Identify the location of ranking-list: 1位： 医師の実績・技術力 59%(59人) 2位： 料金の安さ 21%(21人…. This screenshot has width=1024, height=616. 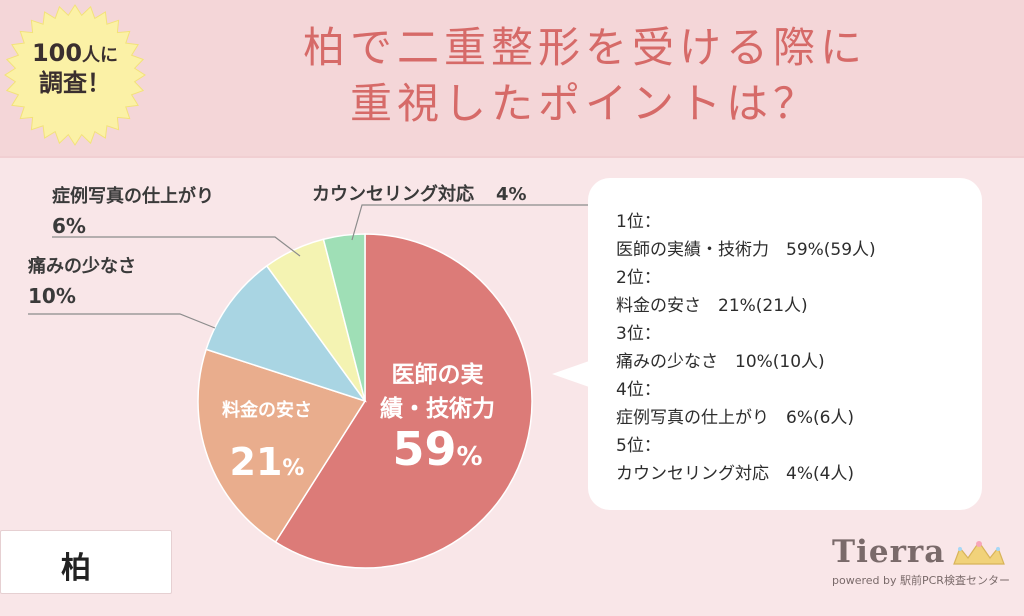
(746, 348).